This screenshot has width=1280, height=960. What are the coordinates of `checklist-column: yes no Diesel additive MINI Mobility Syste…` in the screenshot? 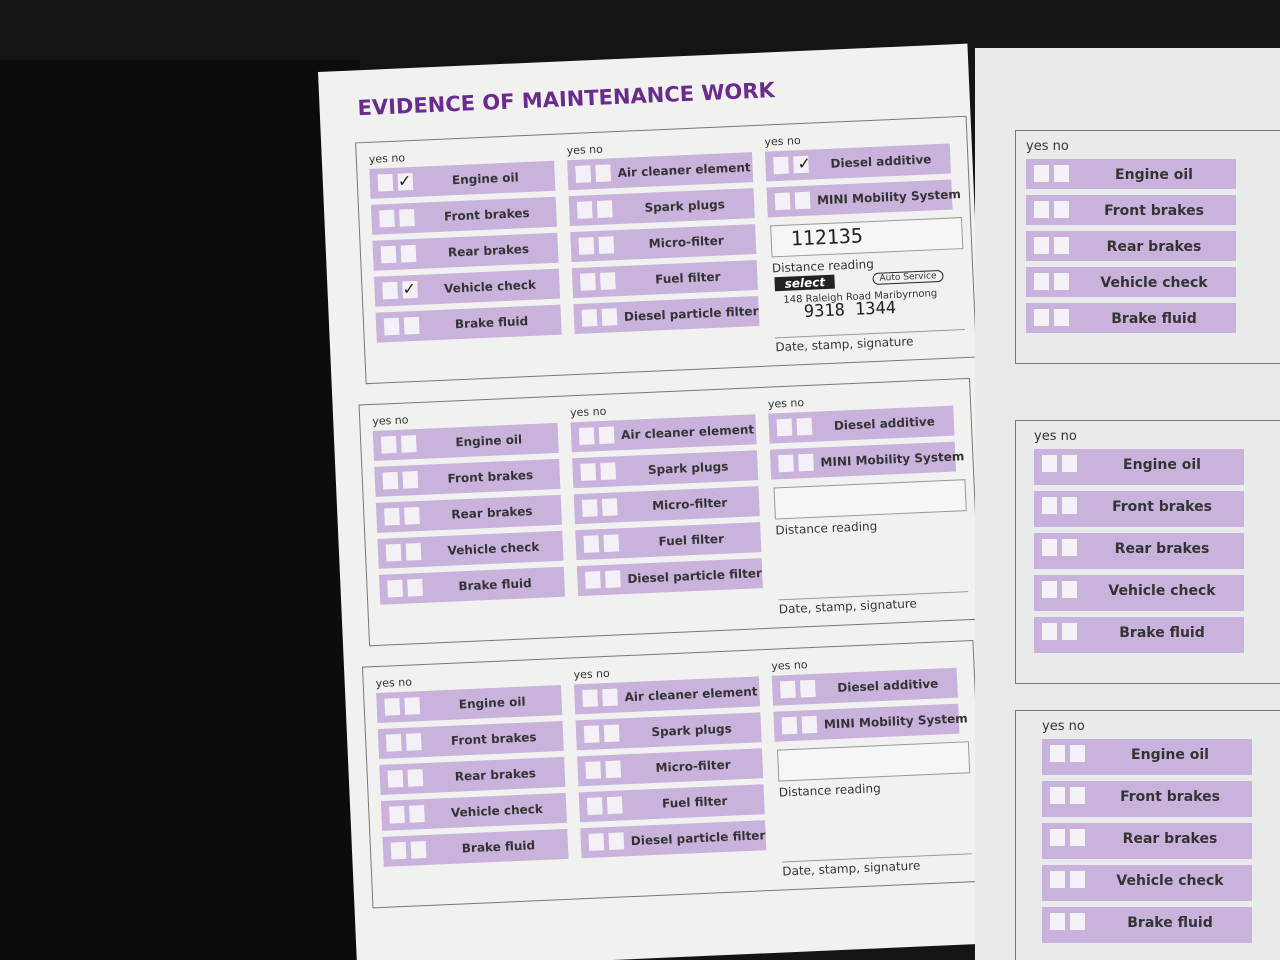 It's located at (866, 438).